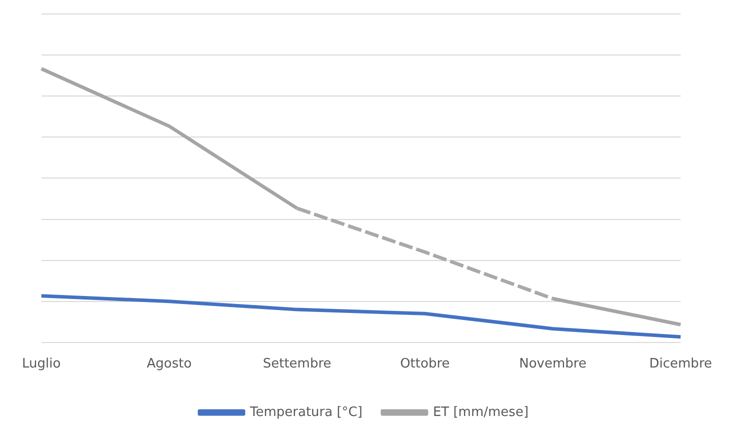 The height and width of the screenshot is (437, 734). I want to click on x-tick-label: Dicembre, so click(680, 364).